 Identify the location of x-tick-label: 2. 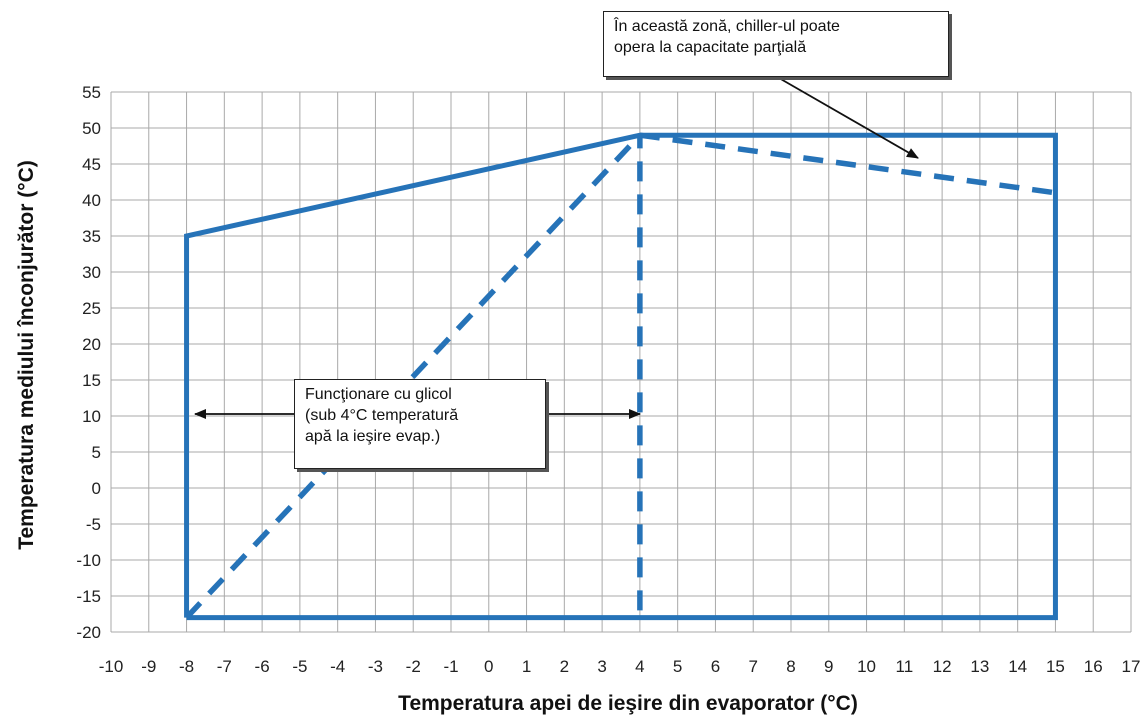
(564, 666).